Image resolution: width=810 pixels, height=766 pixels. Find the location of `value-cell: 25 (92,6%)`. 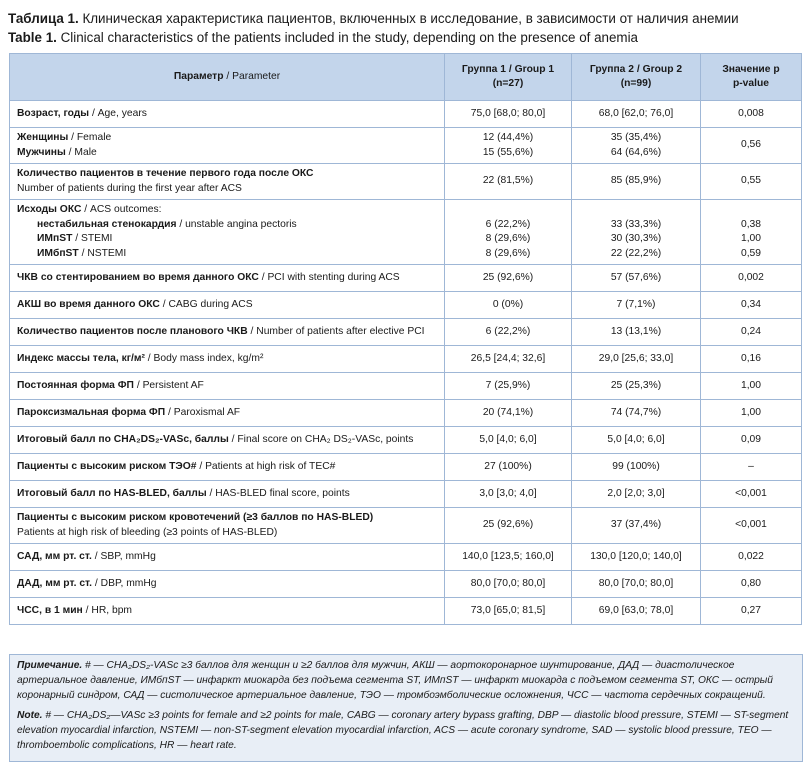

value-cell: 25 (92,6%) is located at coordinates (508, 525).